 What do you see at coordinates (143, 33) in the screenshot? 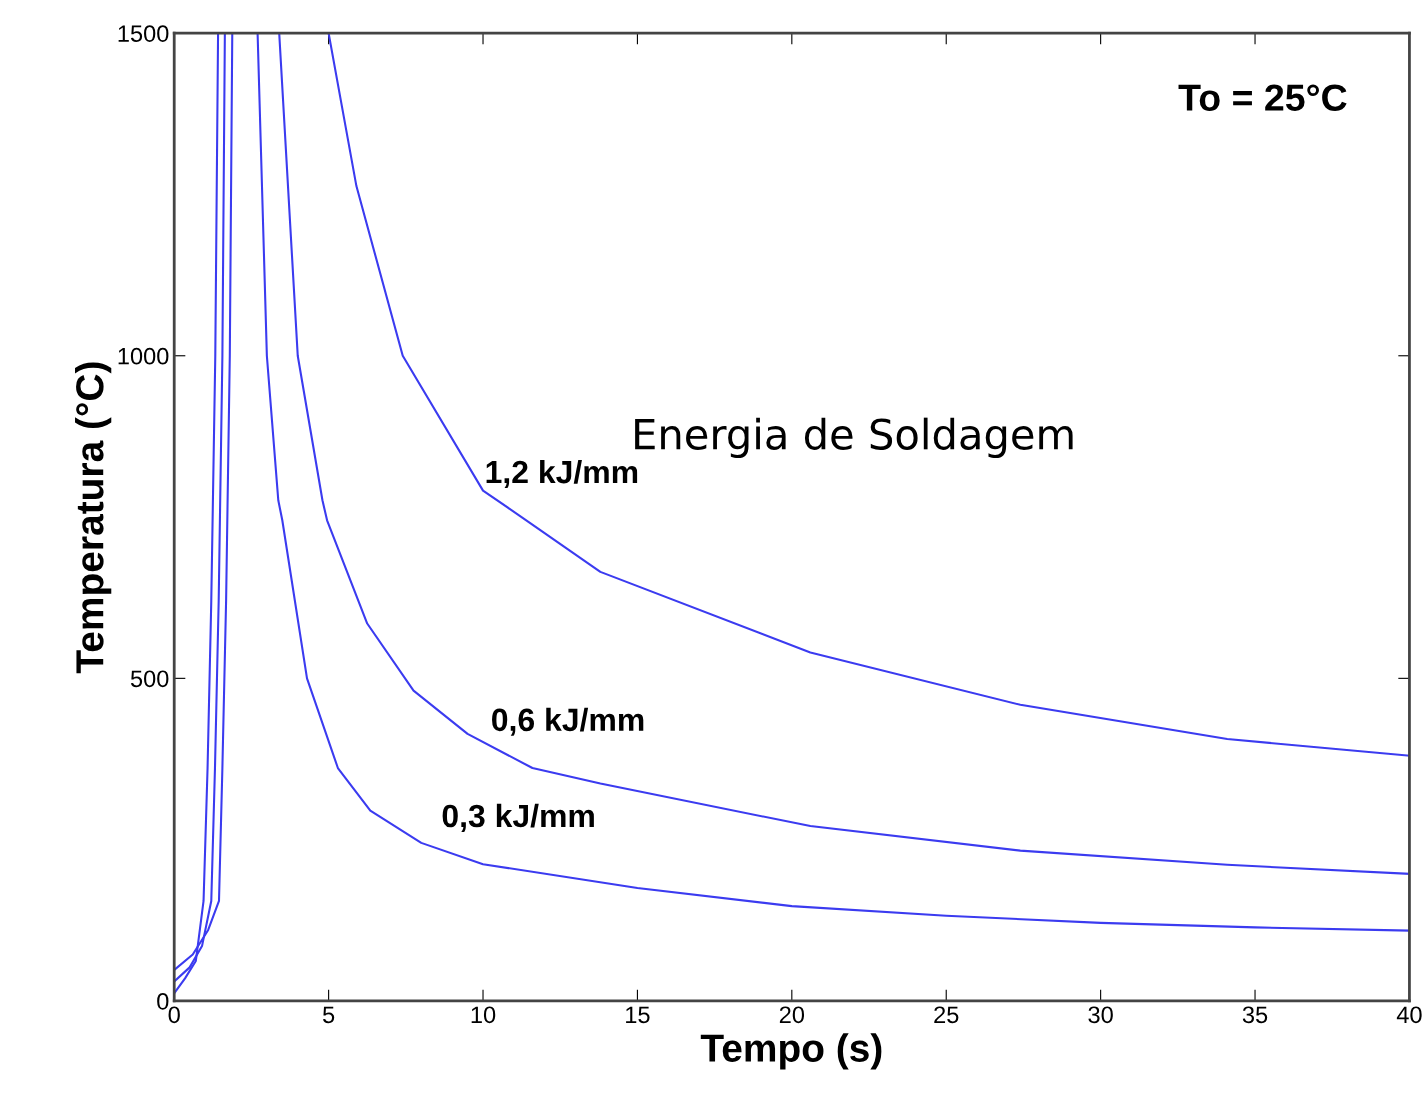
I see `y-tick-label: 1500` at bounding box center [143, 33].